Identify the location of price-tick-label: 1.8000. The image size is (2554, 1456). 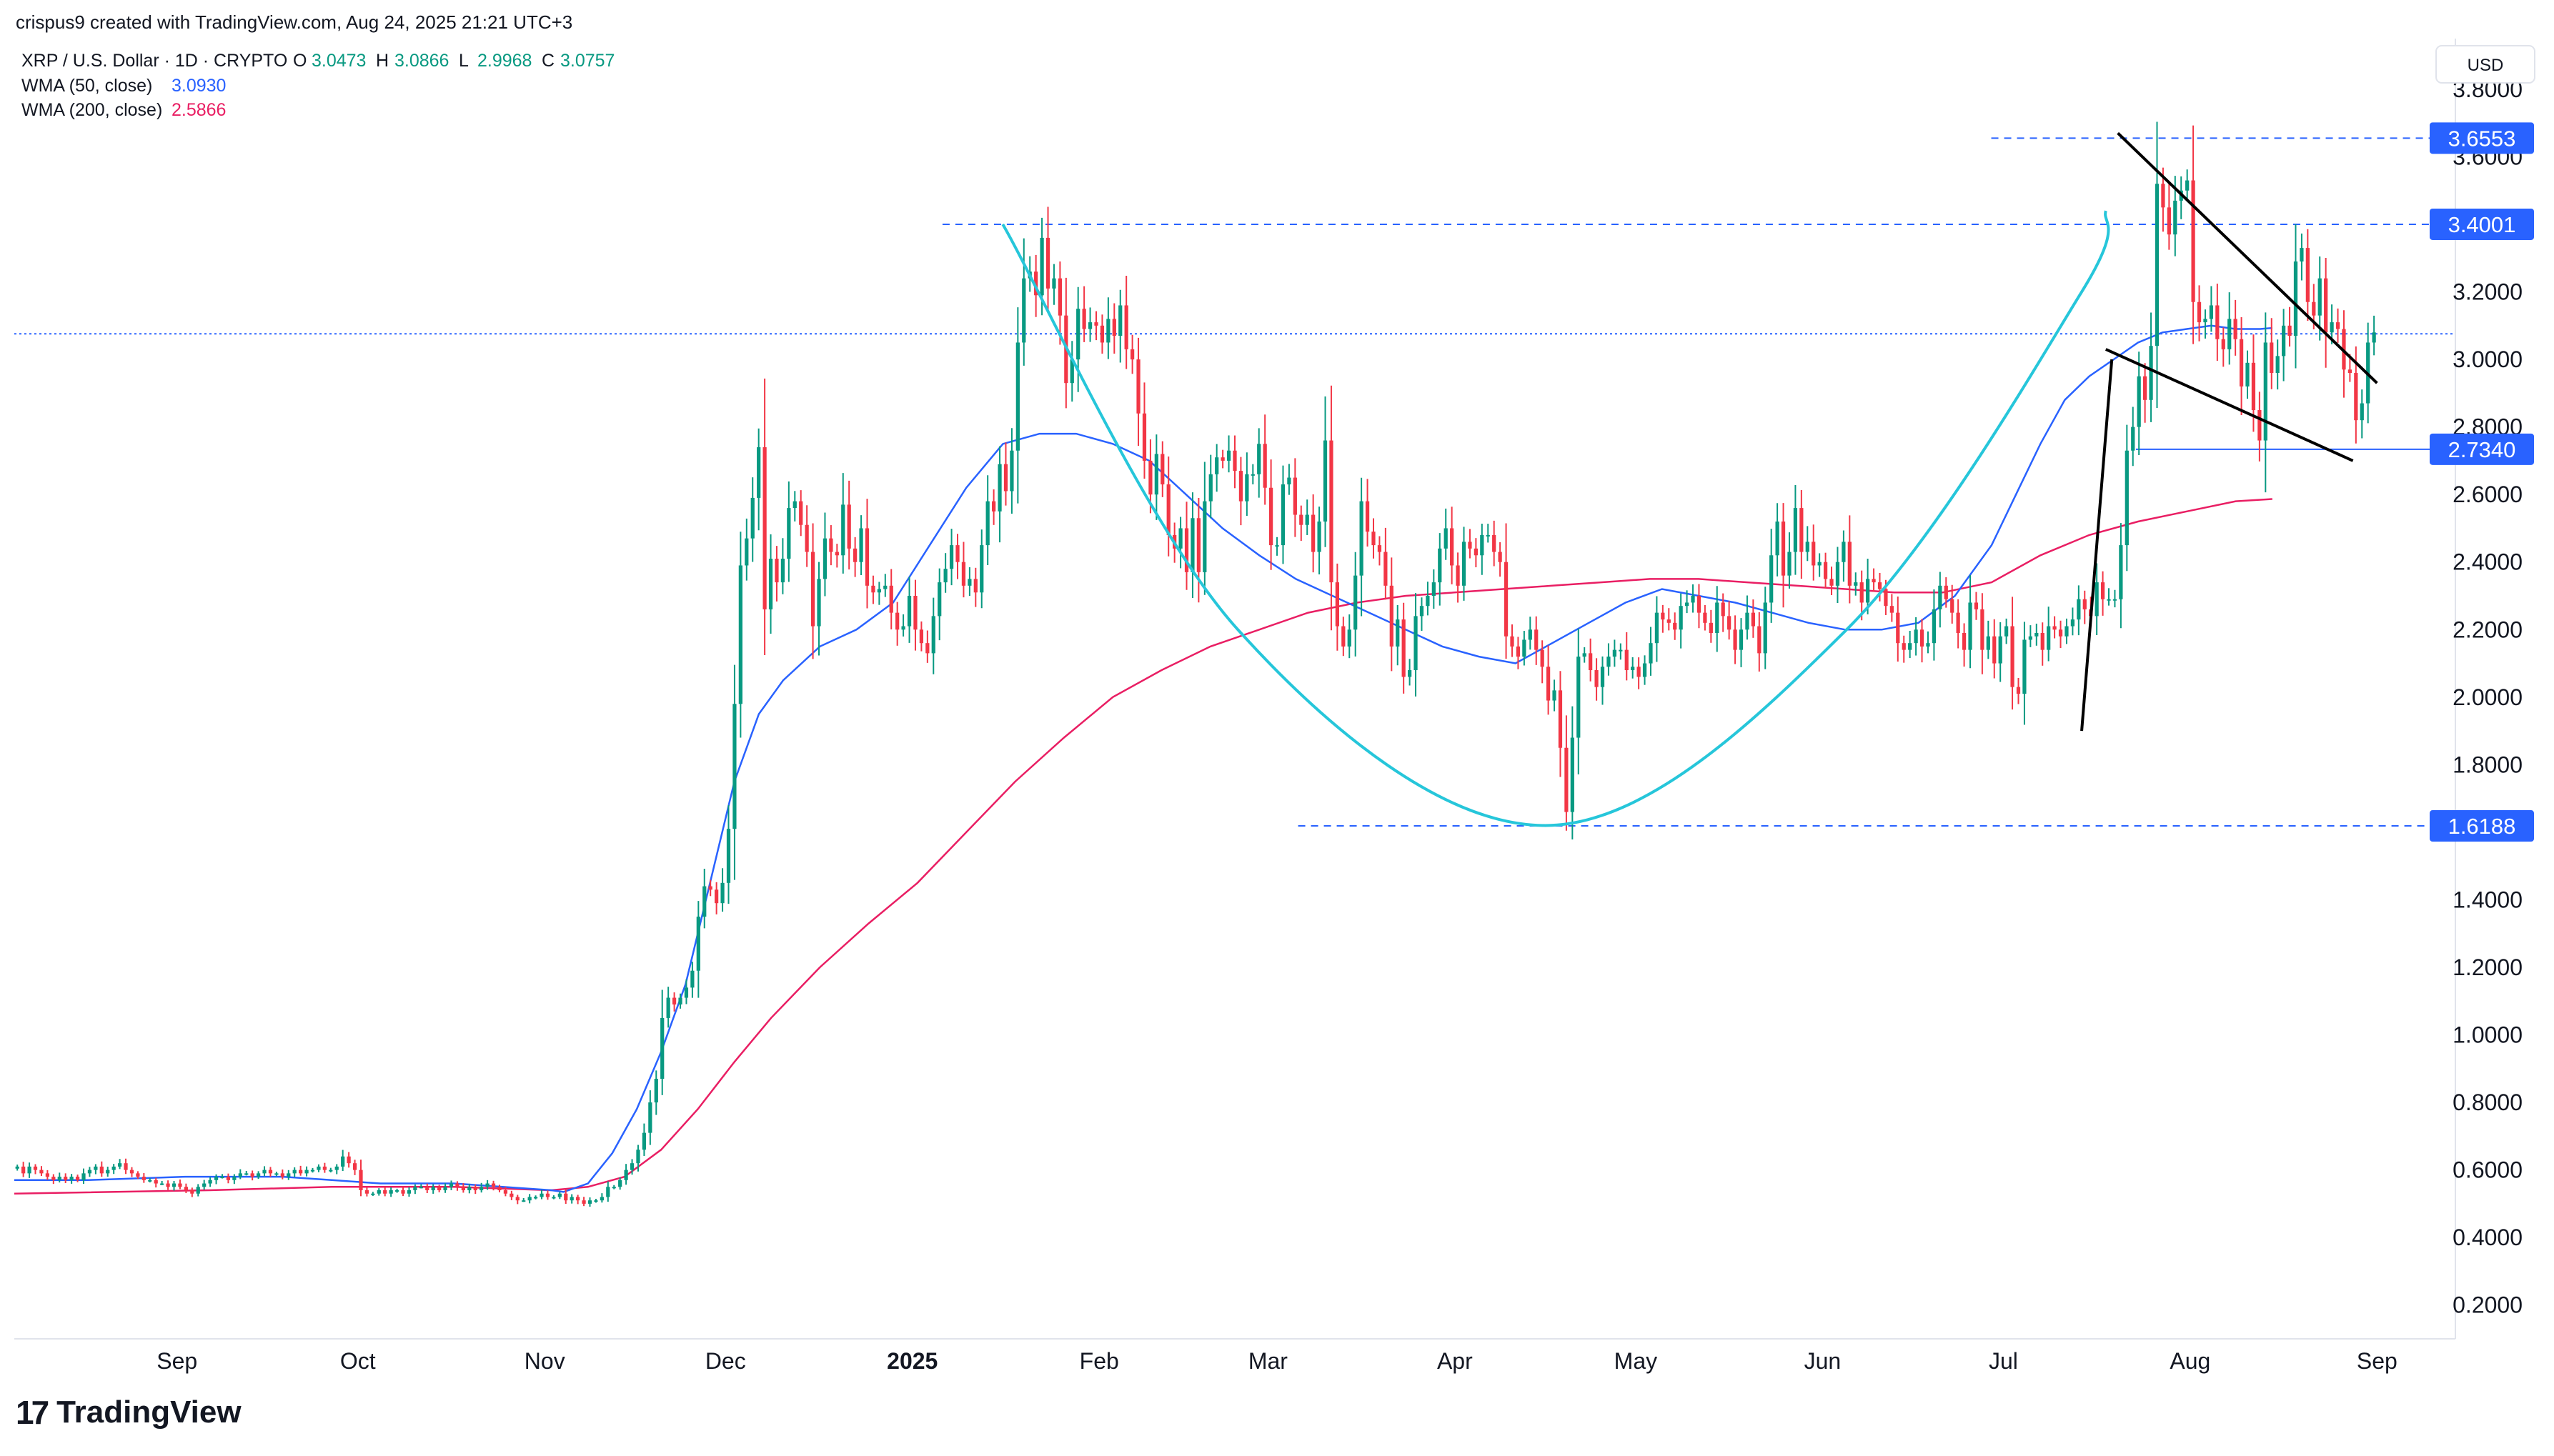
(2488, 764).